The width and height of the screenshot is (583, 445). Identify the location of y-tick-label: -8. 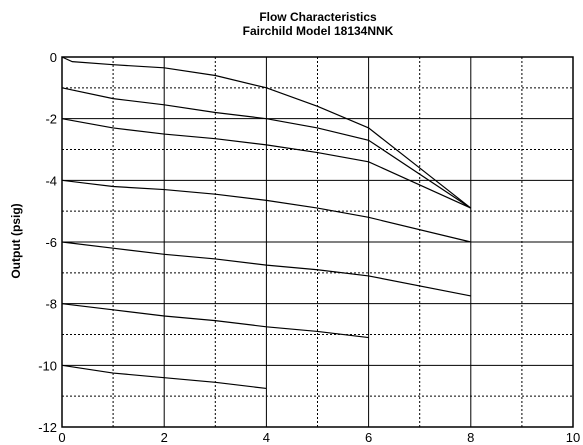
(51, 304).